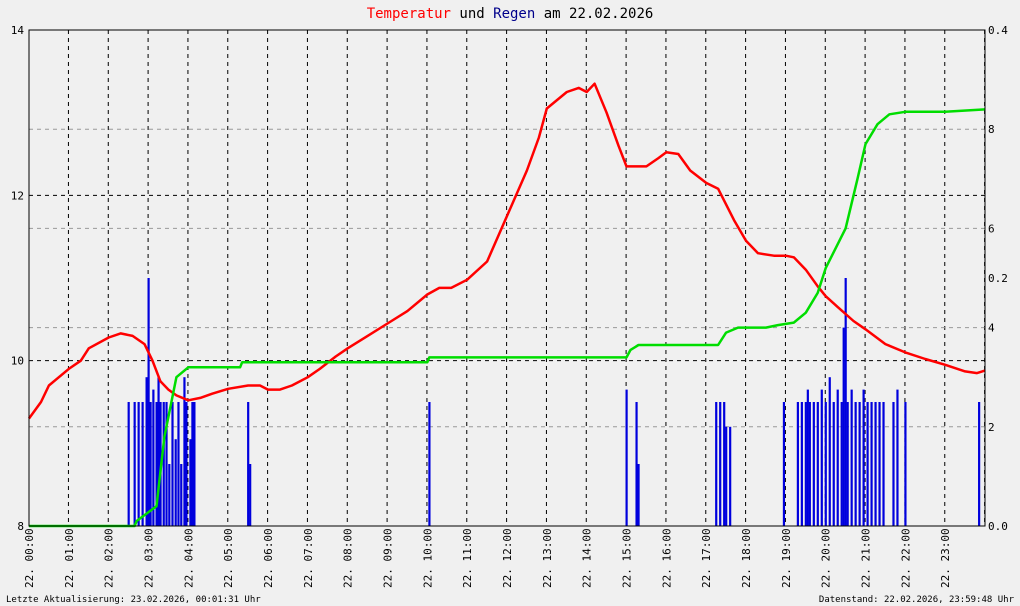 This screenshot has width=1020, height=606. Describe the element at coordinates (507, 558) in the screenshot. I see `x-tick-label: 22. 12:00` at that location.